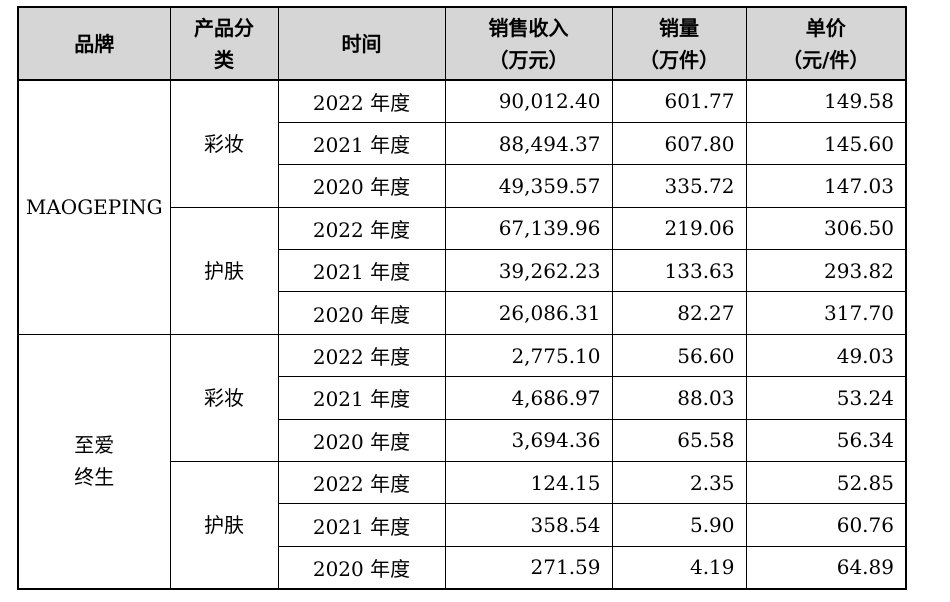 The width and height of the screenshot is (950, 602). What do you see at coordinates (679, 59) in the screenshot?
I see `header-volume-line-2: （万件）` at bounding box center [679, 59].